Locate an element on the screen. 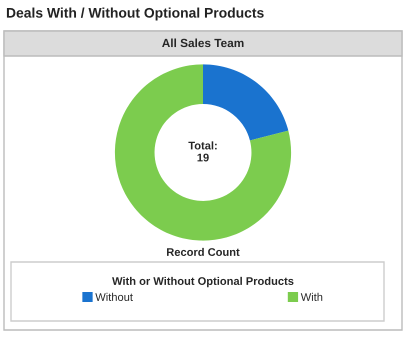  legend-title: With or Without Optional Products is located at coordinates (203, 282).